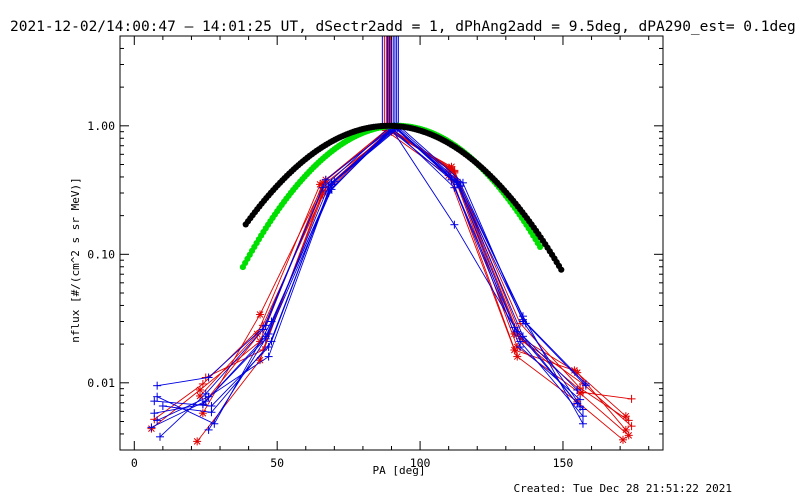 The image size is (800, 504). I want to click on y-axis-label: nflux [#/(cm^2 s sr MeV)], so click(75, 260).